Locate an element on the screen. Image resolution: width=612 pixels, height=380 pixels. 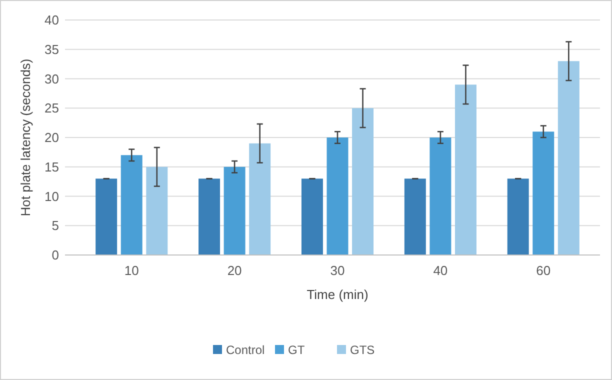
x-tick-label: 20 is located at coordinates (234, 270).